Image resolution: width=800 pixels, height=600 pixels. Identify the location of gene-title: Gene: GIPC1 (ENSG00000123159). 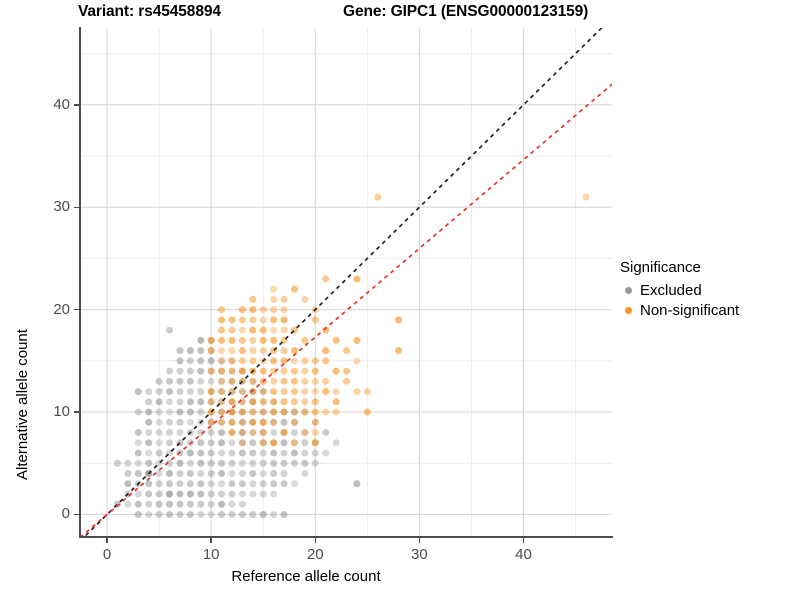
(466, 11).